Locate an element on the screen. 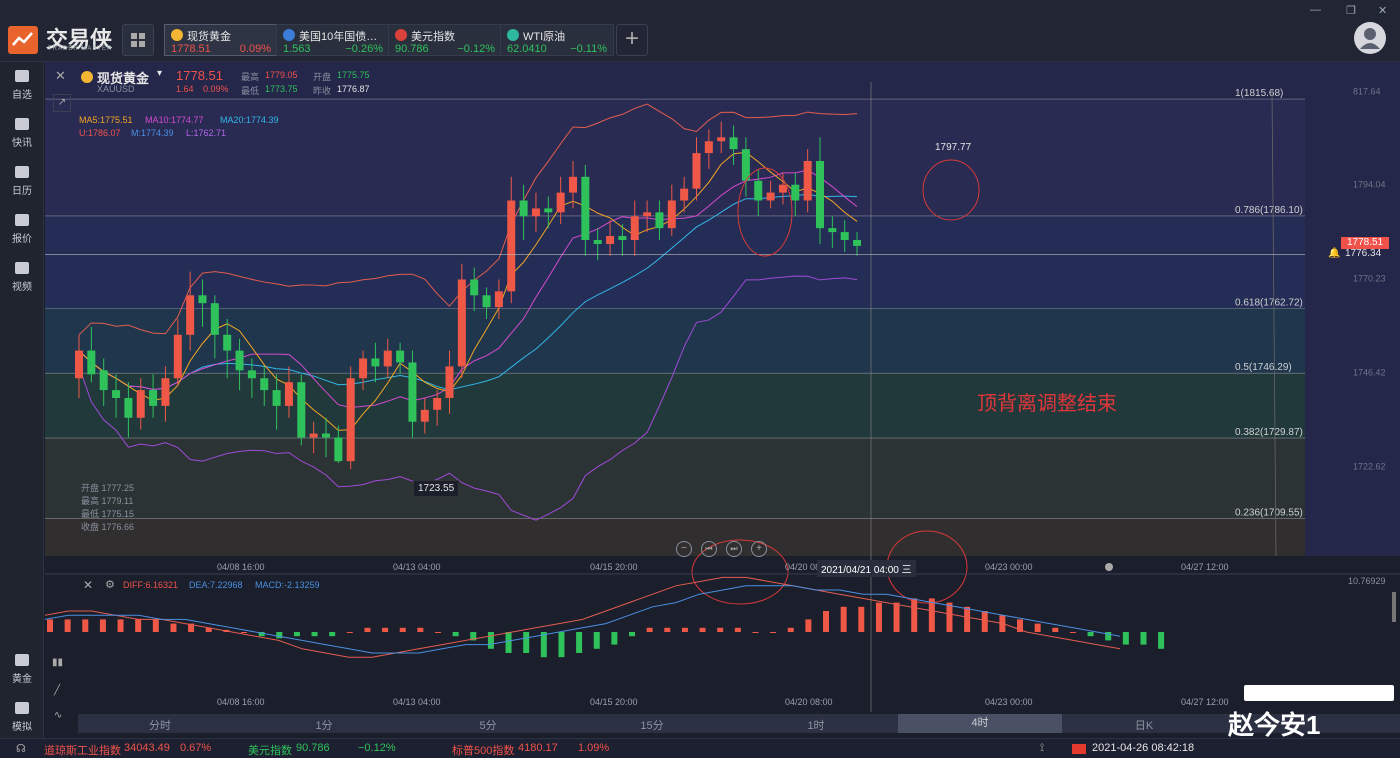  indicator-icon: ▮▮ is located at coordinates (58, 662).